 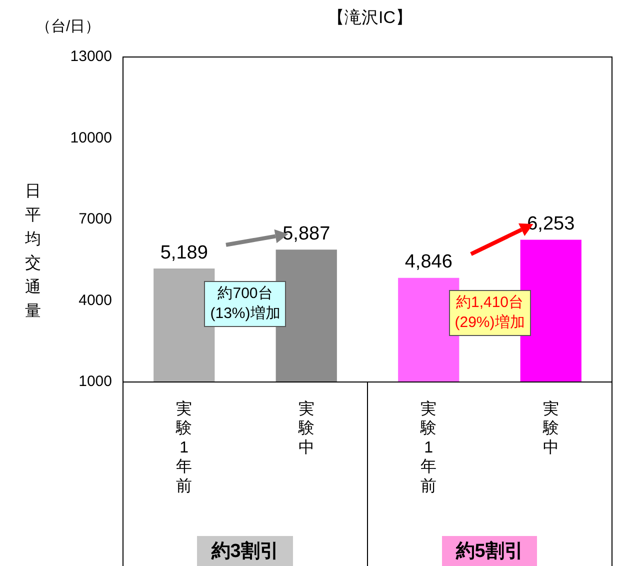 What do you see at coordinates (489, 313) in the screenshot?
I see `annotation: 約1,410台(29%)増加` at bounding box center [489, 313].